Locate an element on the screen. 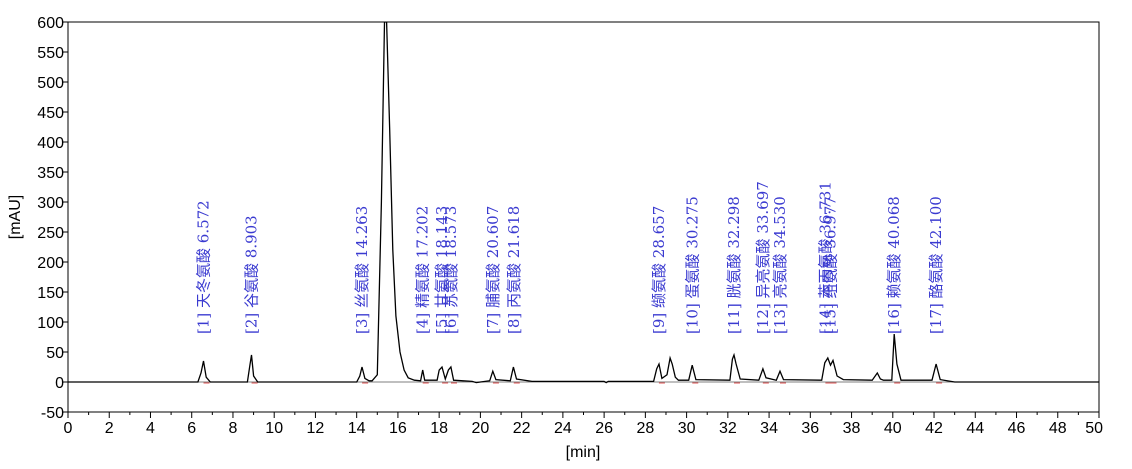 The width and height of the screenshot is (1132, 469). x-tick-label: 20 is located at coordinates (481, 428).